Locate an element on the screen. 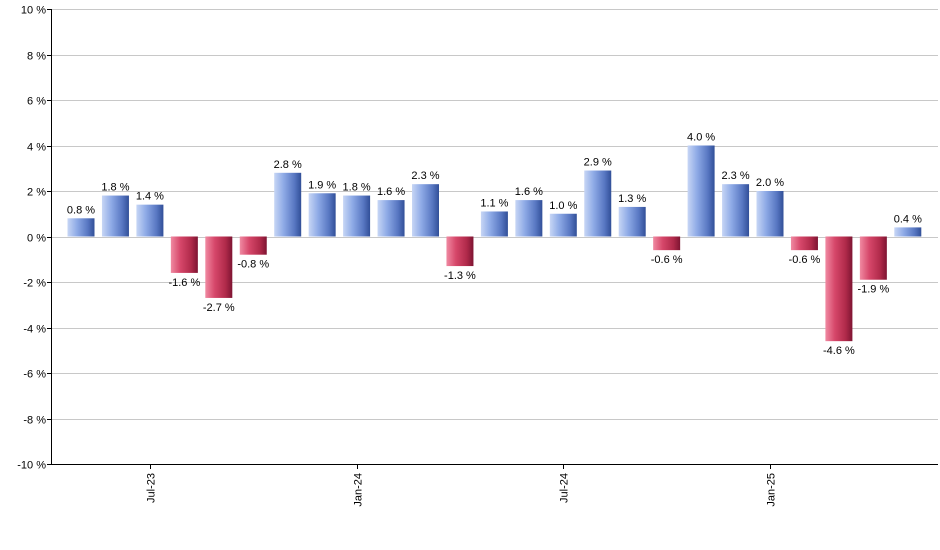 The image size is (940, 550). bar-value-label: -1.3 % is located at coordinates (460, 276).